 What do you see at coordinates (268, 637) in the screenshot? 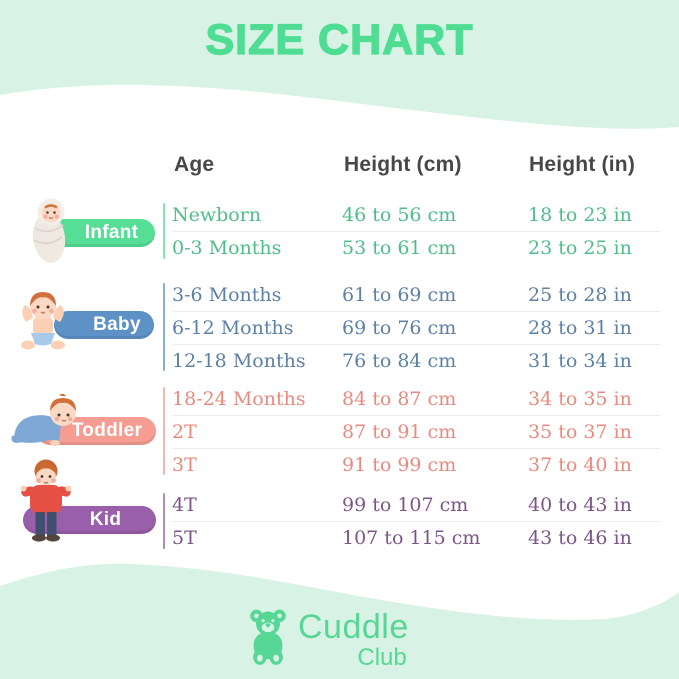
I see `teddy-bear-icon` at bounding box center [268, 637].